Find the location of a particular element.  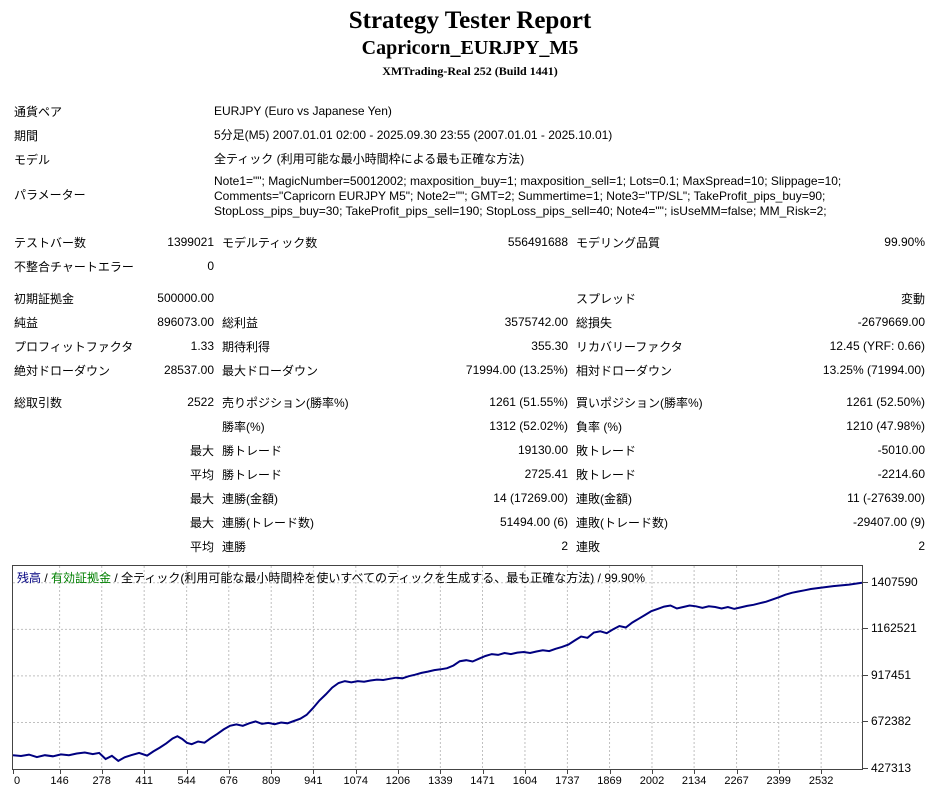

stat-value: 19130.00 is located at coordinates (542, 450).